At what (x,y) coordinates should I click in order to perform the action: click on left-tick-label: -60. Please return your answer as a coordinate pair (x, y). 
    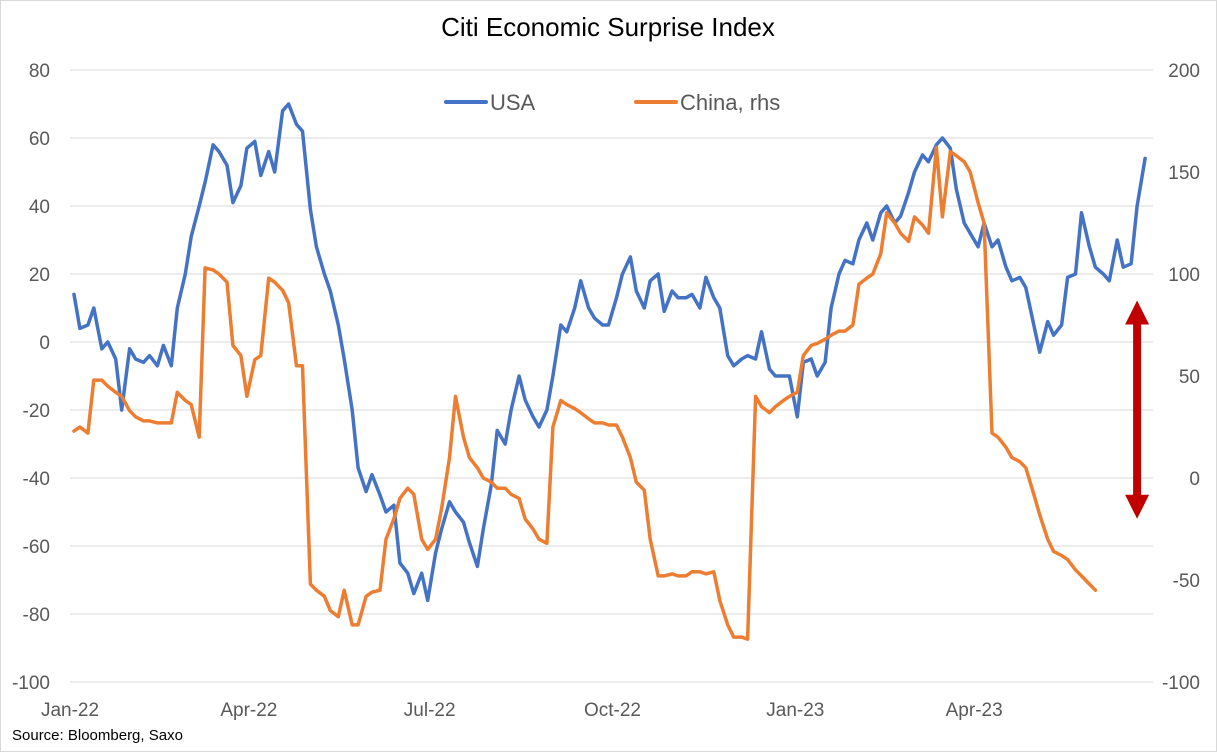
    Looking at the image, I should click on (36, 547).